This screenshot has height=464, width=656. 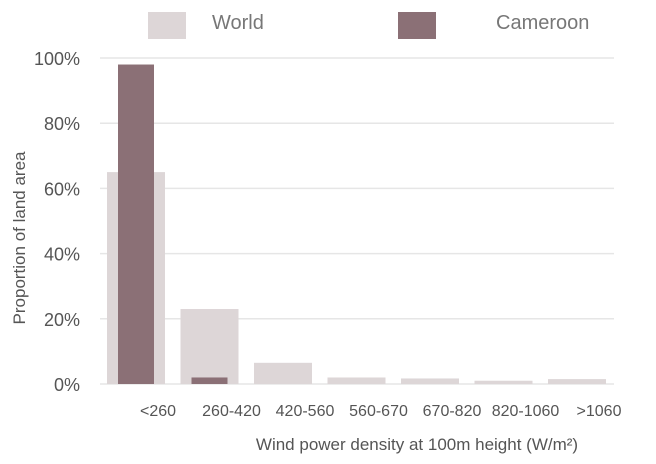 I want to click on x-tick-label: 820-1060, so click(x=526, y=411).